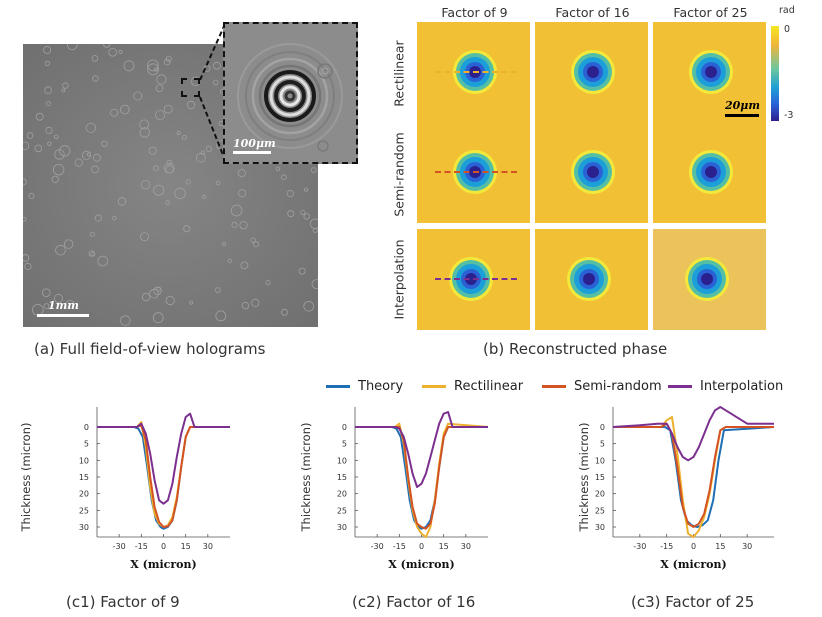  I want to click on series-line-semi-random, so click(421, 478).